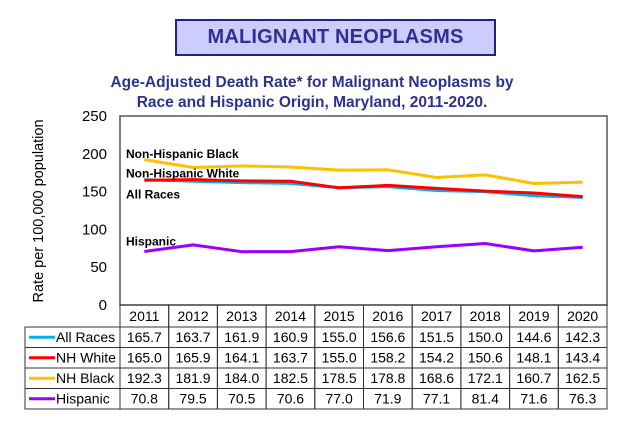 Image resolution: width=624 pixels, height=423 pixels. Describe the element at coordinates (144, 358) in the screenshot. I see `data-value: 165.0` at that location.